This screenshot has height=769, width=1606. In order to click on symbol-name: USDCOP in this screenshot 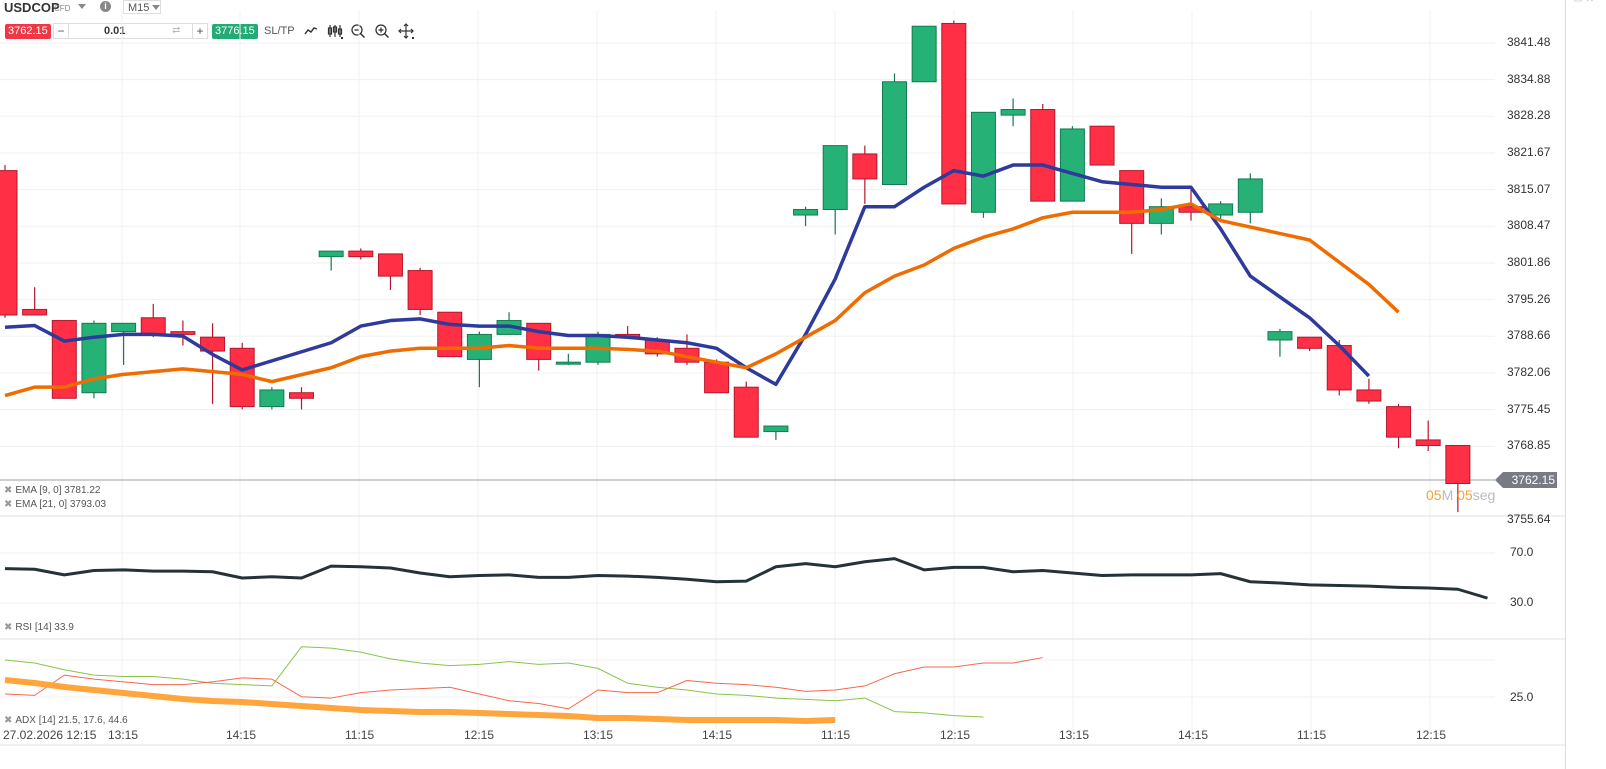, I will do `click(32, 7)`.